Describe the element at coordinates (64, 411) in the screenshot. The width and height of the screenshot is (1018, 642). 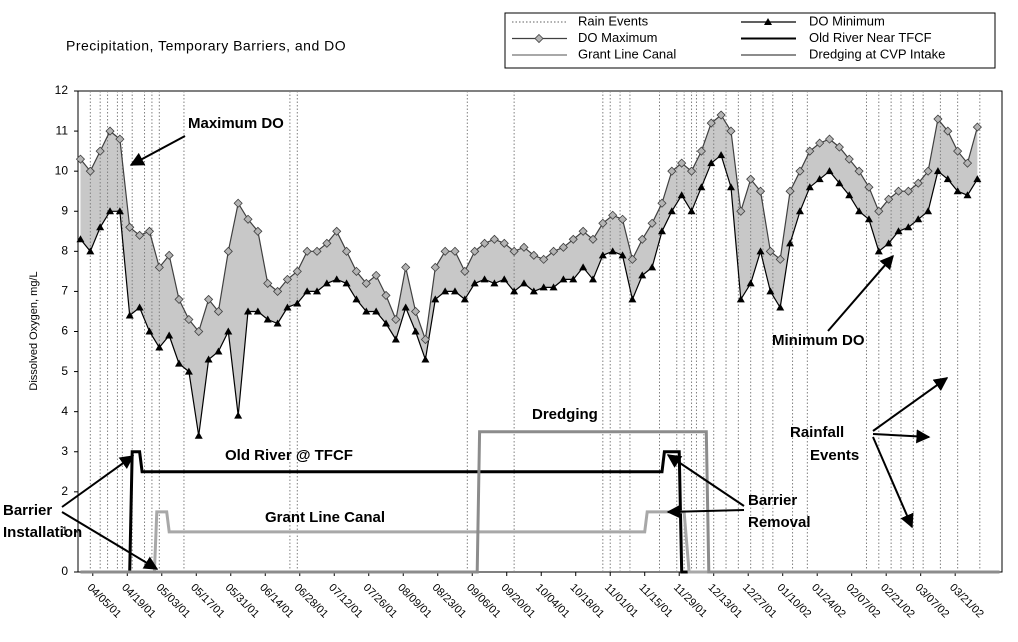
I see `y-tick-label: 4` at that location.